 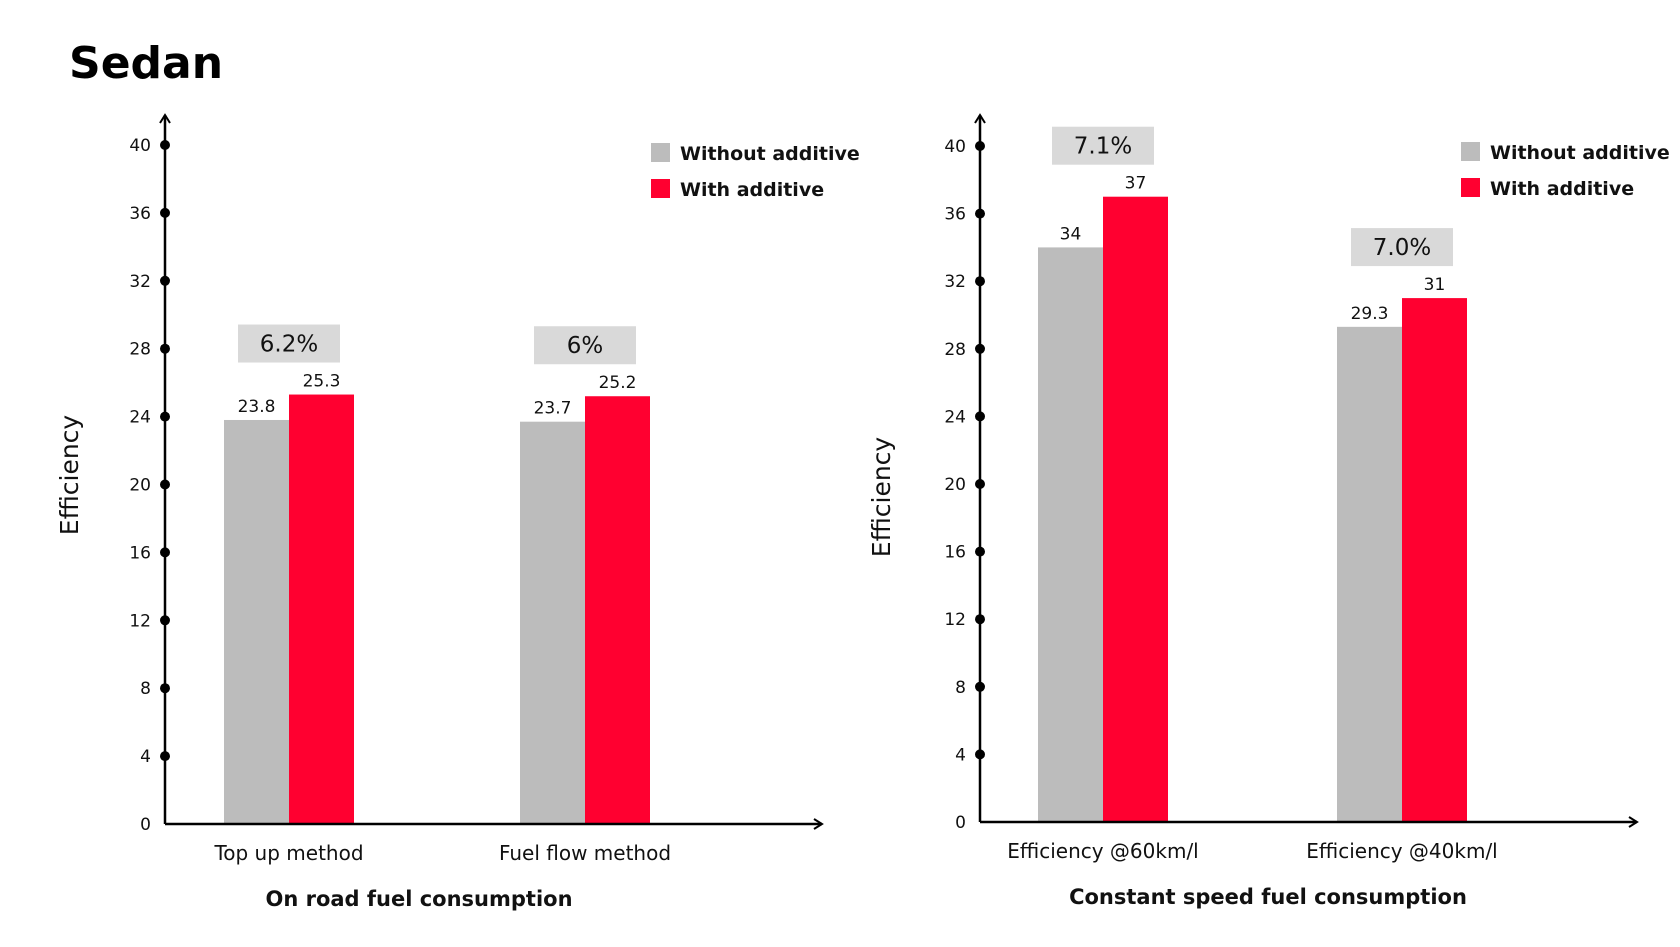 I want to click on improvement-label: 7.1%, so click(x=1103, y=147).